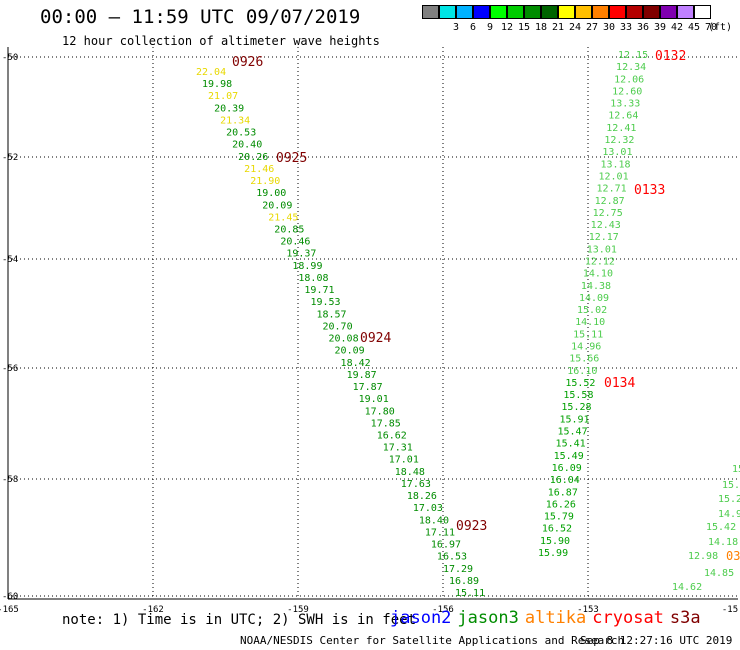 Image resolution: width=740 pixels, height=650 pixels. Describe the element at coordinates (356, 363) in the screenshot. I see `track-value: 18.42` at that location.